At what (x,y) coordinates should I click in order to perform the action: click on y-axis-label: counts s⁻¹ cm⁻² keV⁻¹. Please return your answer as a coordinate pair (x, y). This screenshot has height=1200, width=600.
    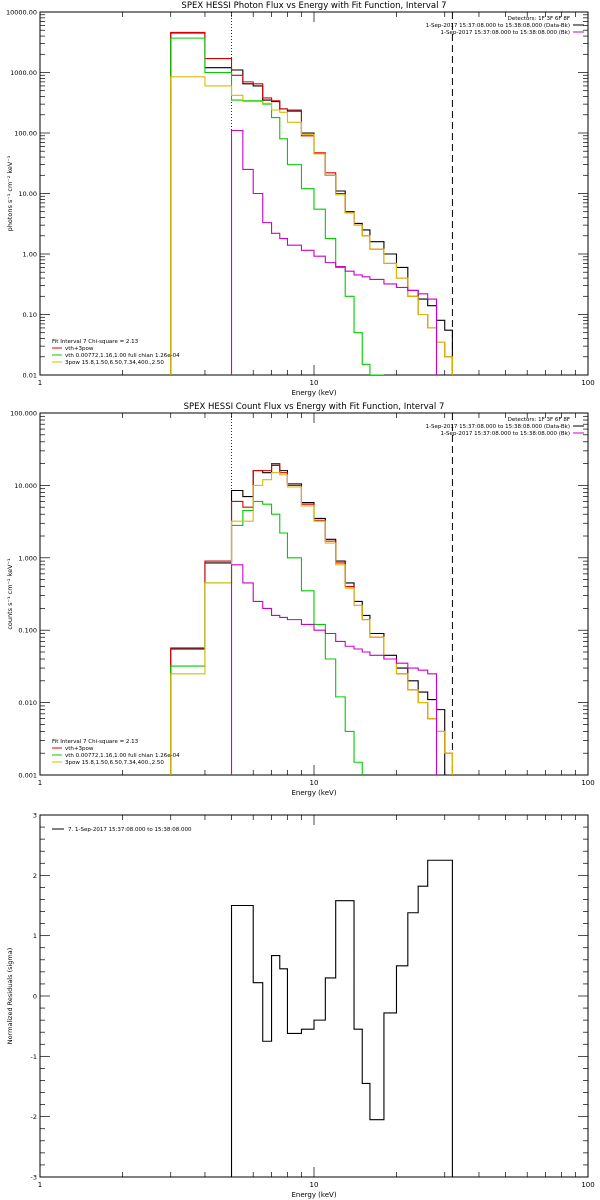
    Looking at the image, I should click on (10, 594).